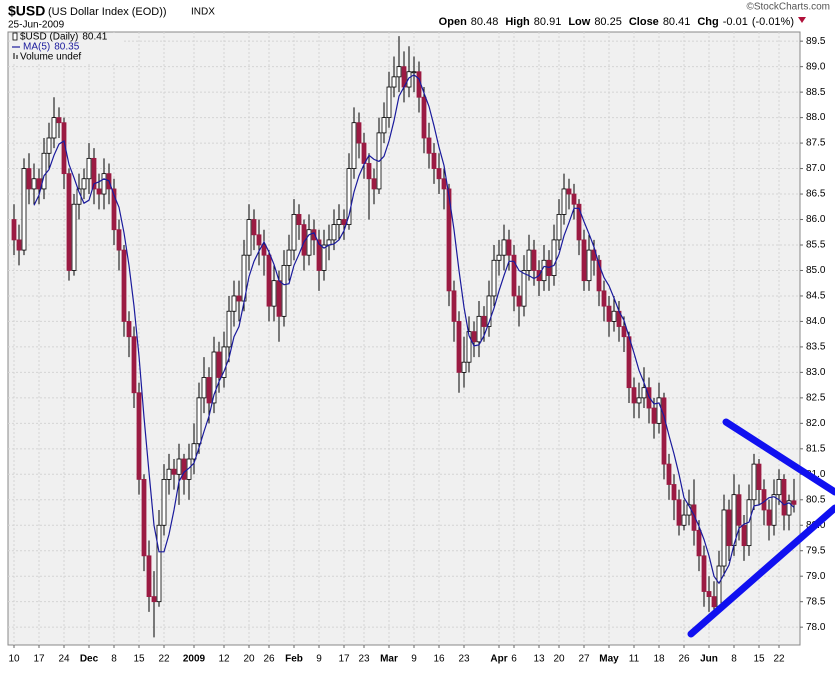 The image size is (835, 674). What do you see at coordinates (644, 22) in the screenshot?
I see `quote-label: Close` at bounding box center [644, 22].